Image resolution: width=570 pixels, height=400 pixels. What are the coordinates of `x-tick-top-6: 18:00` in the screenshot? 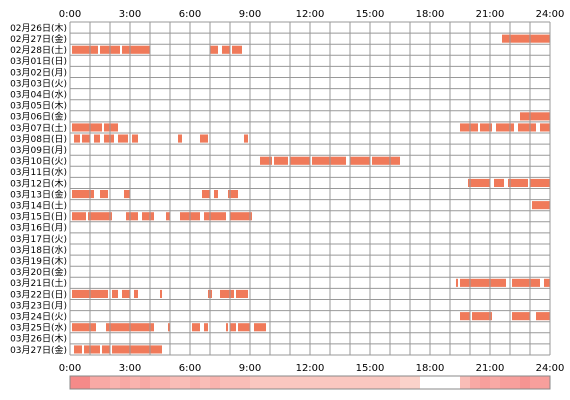 It's located at (430, 14).